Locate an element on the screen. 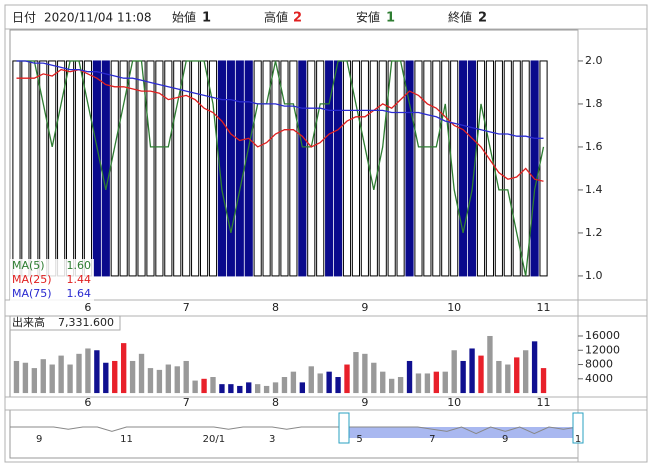  y-tick-label: 1.6 is located at coordinates (594, 146).